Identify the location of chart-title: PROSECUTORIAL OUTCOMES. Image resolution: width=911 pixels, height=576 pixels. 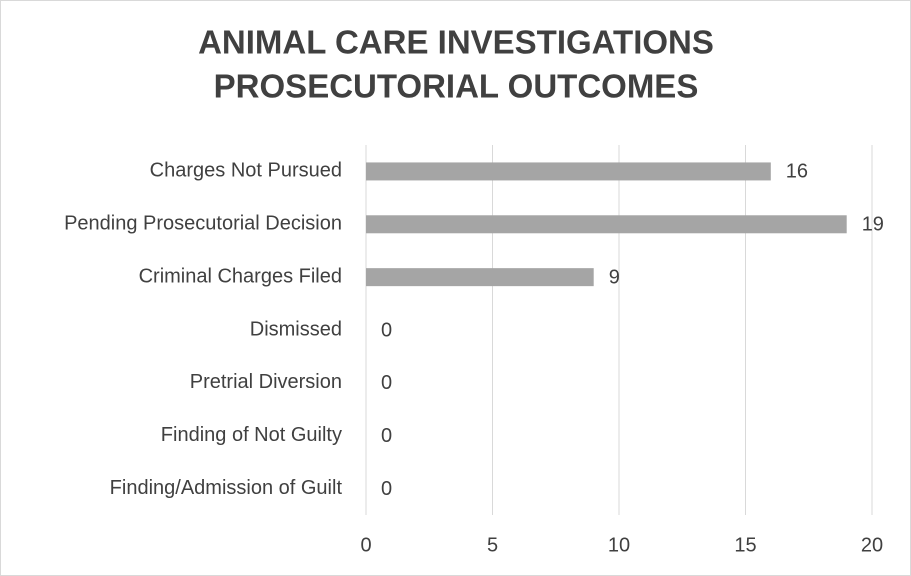
(456, 86).